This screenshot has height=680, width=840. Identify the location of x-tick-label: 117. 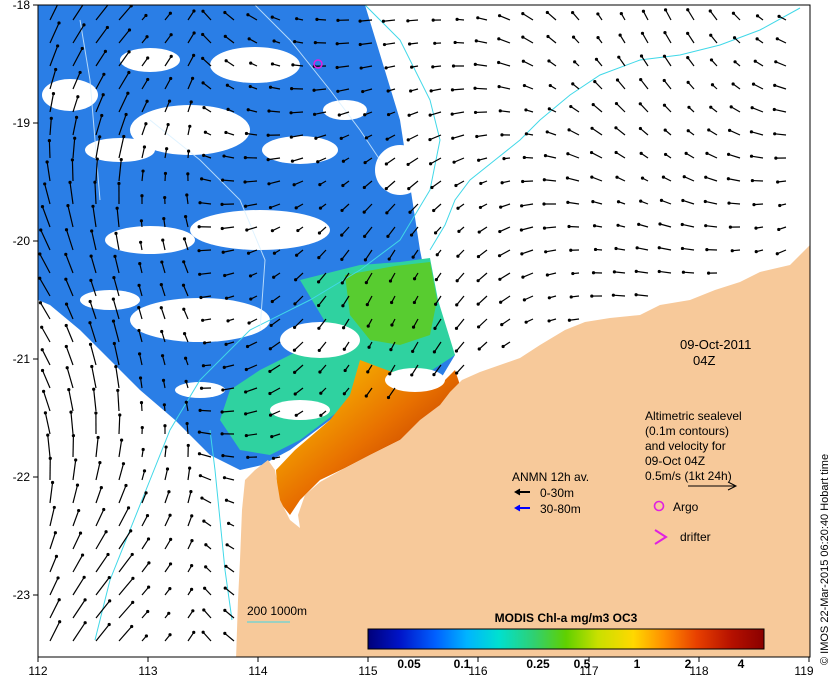
(588, 671).